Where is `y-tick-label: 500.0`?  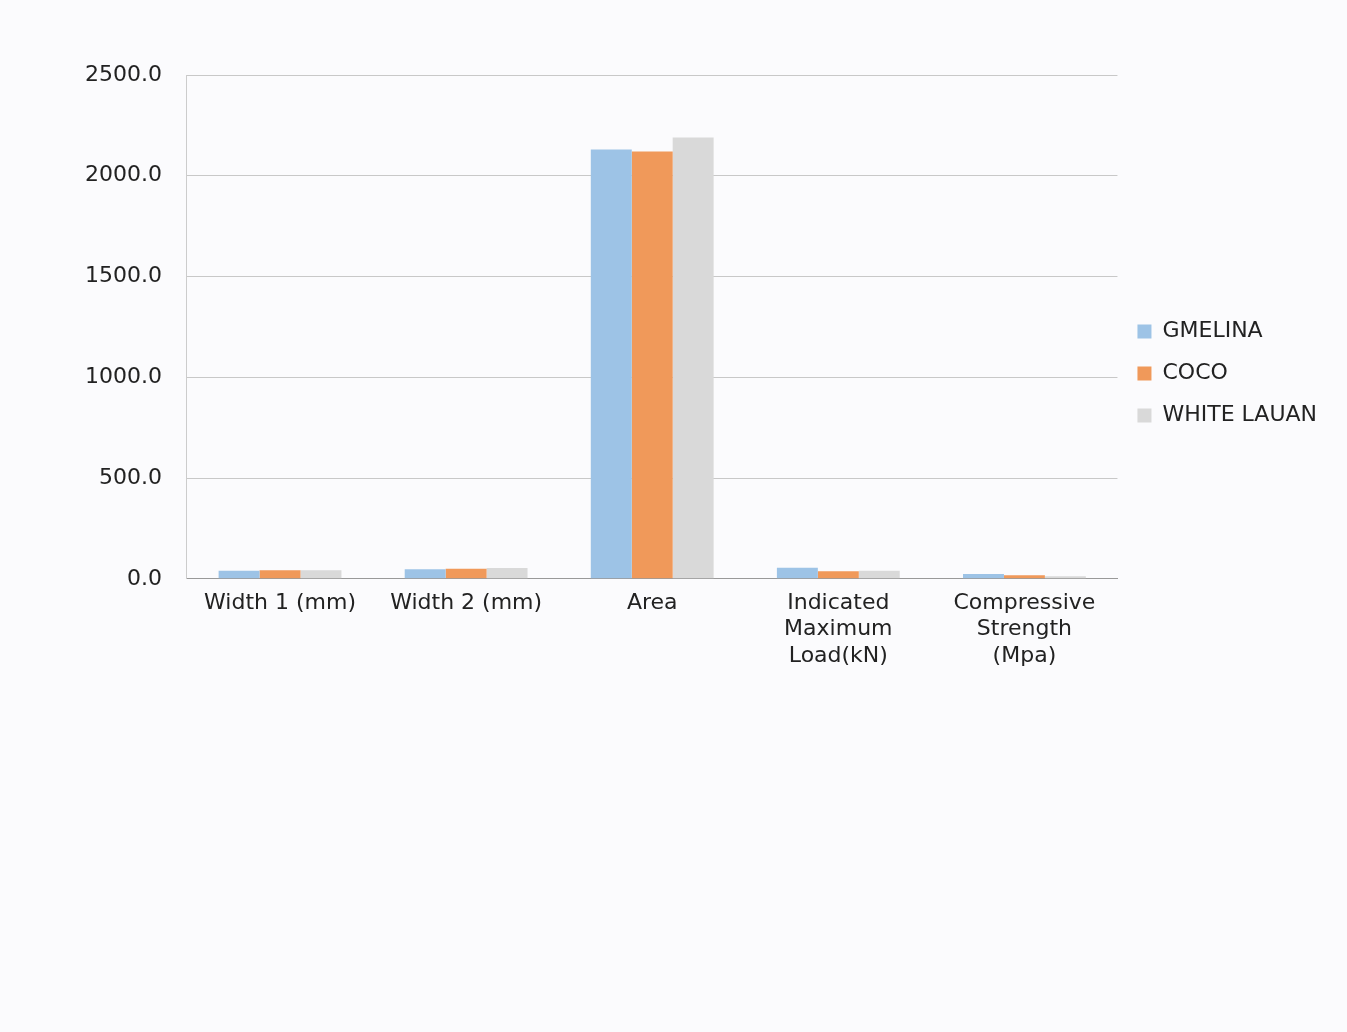
y-tick-label: 500.0 is located at coordinates (130, 476).